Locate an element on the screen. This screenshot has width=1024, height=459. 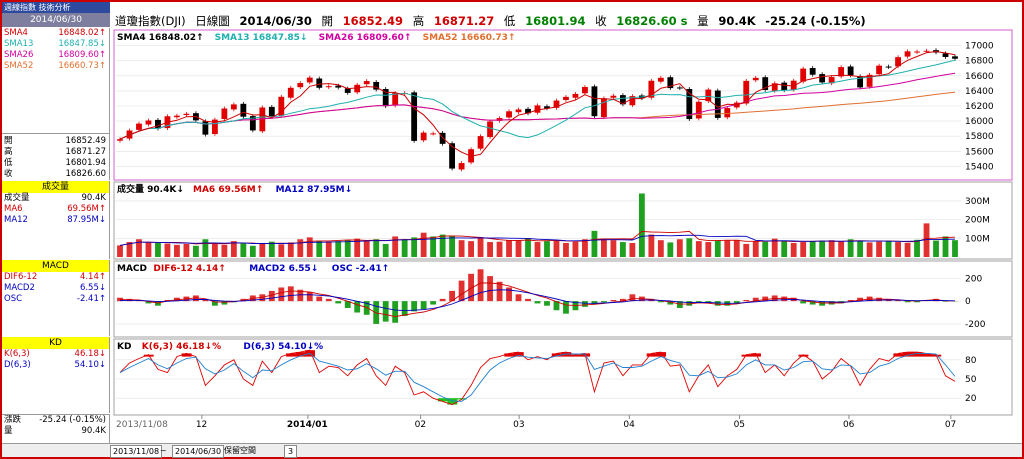
close-label: 收 is located at coordinates (601, 21).